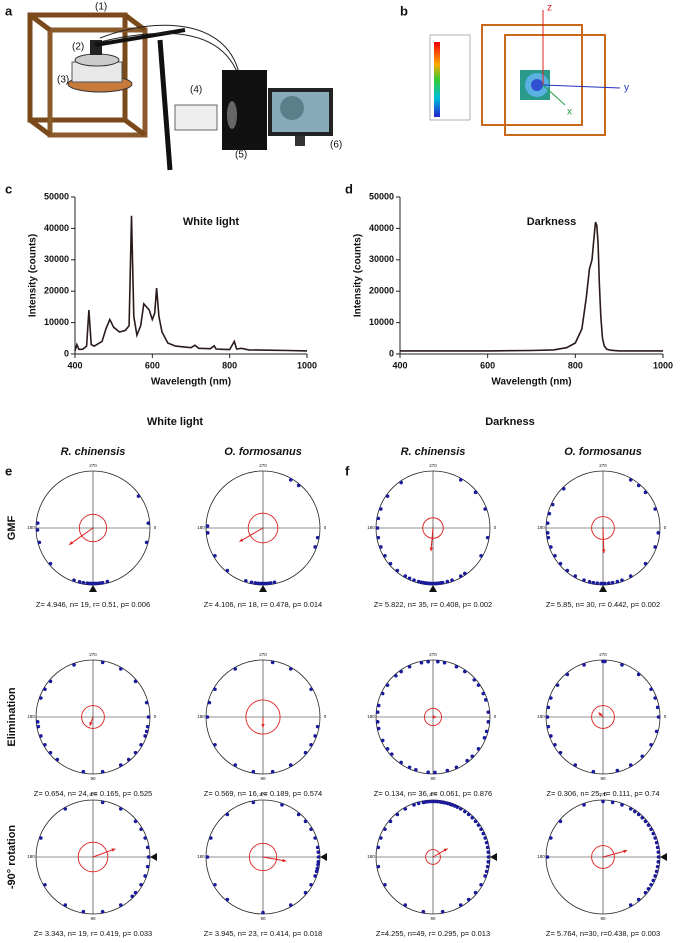 The height and width of the screenshot is (943, 685). I want to click on x-tick-label: 400, so click(74, 365).